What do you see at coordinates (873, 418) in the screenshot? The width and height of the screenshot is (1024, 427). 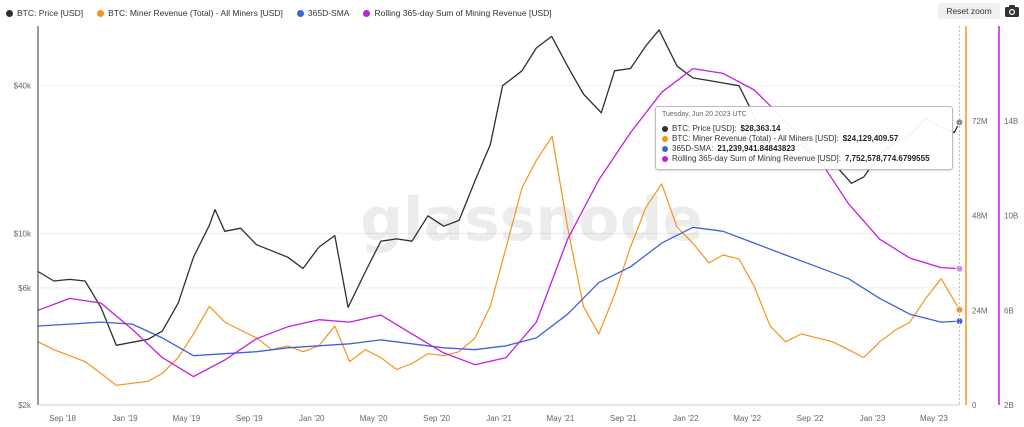 I see `x-tick-label: Jan '23` at bounding box center [873, 418].